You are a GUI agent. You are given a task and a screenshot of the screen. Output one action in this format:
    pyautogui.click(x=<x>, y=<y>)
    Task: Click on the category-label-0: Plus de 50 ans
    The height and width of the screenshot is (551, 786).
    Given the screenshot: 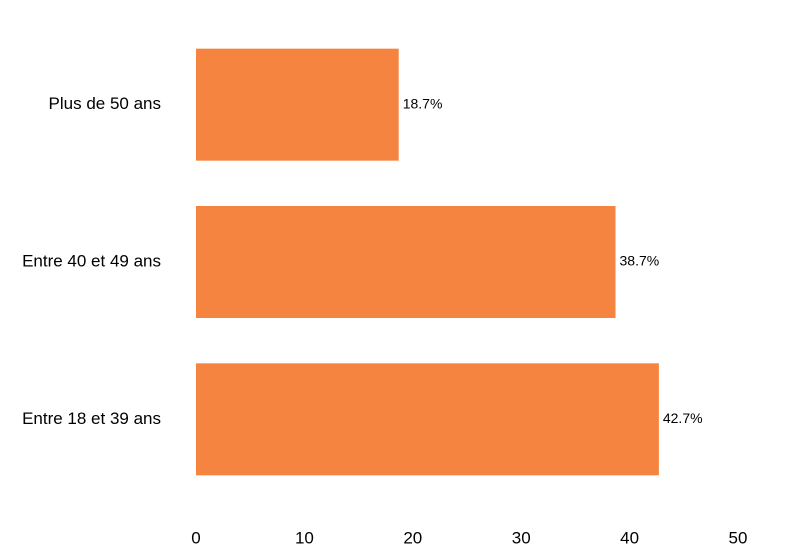 What is the action you would take?
    pyautogui.click(x=105, y=103)
    